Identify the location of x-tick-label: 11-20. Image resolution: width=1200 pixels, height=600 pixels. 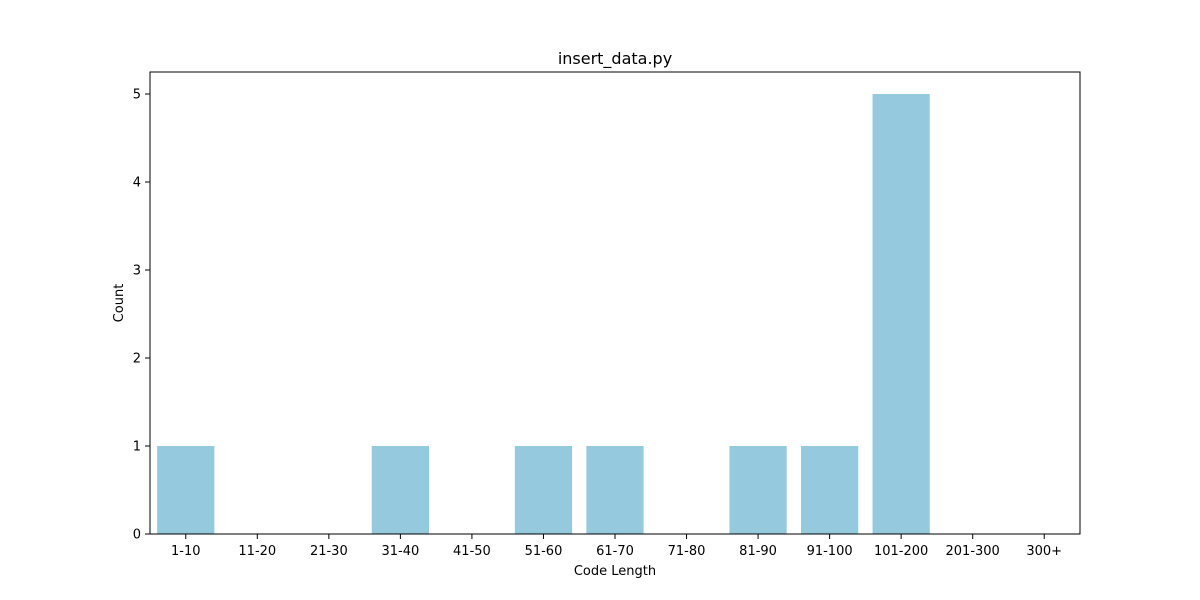
(257, 551).